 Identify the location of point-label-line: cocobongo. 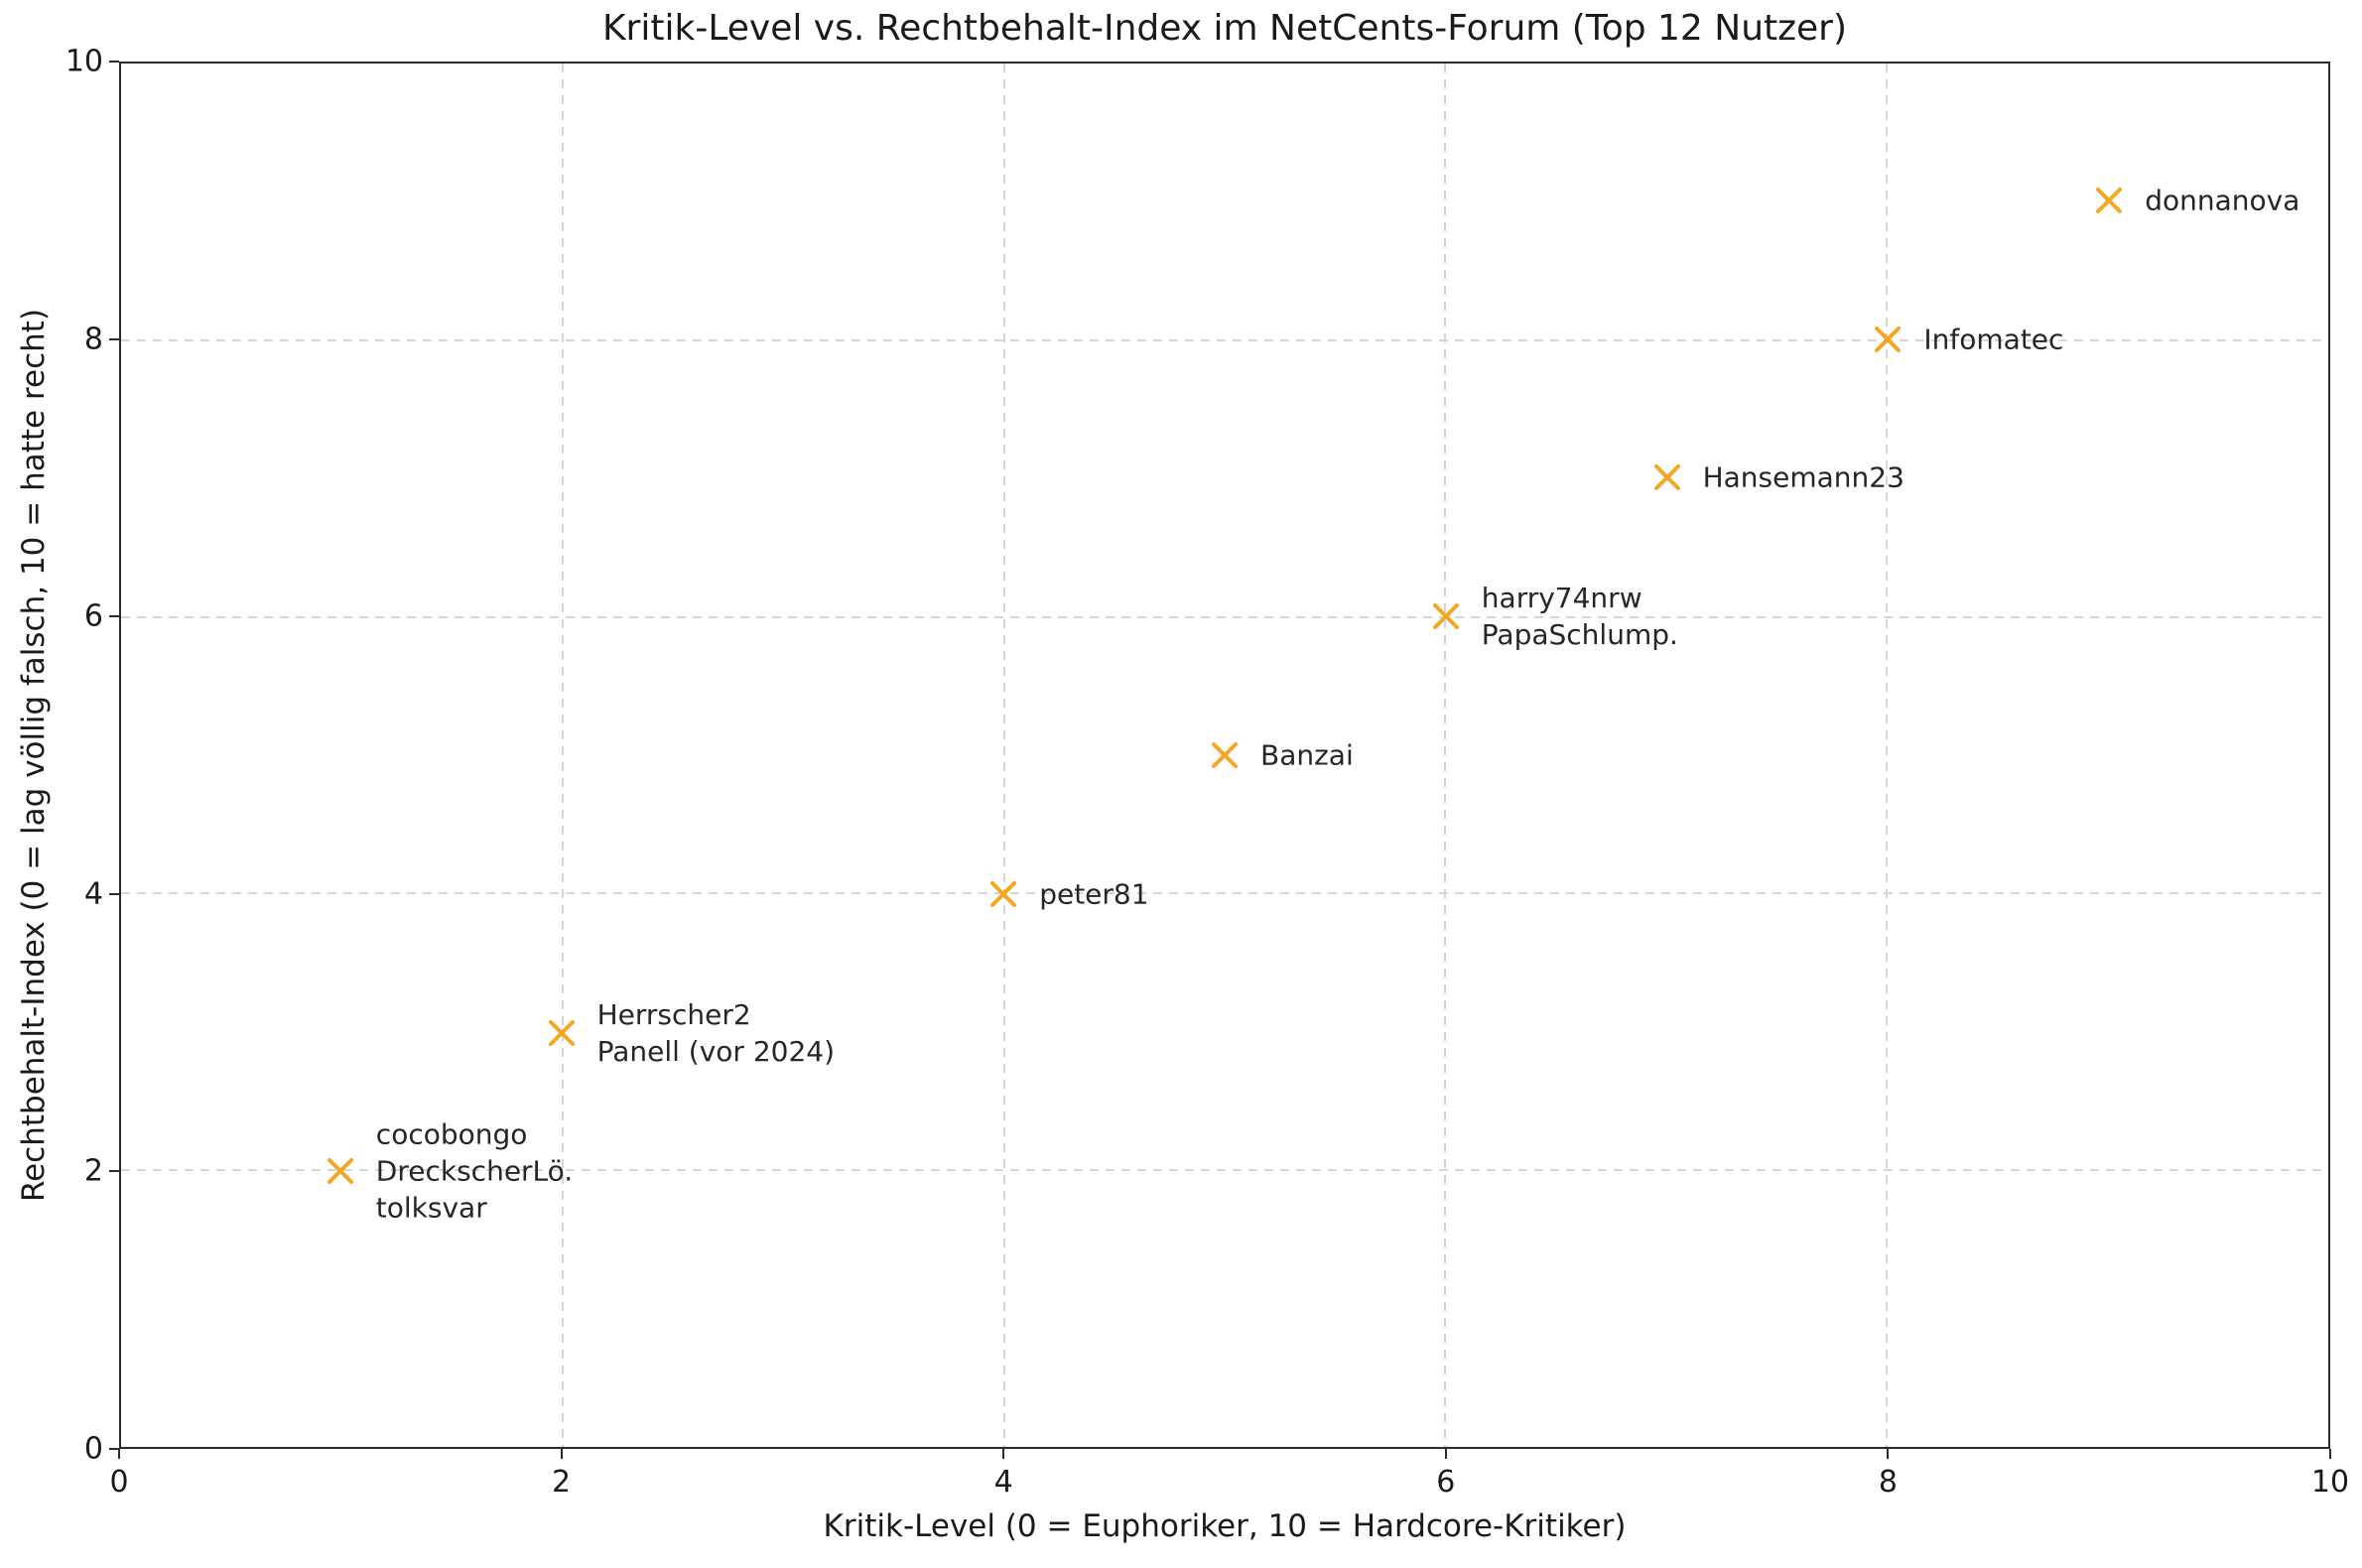
(451, 1134).